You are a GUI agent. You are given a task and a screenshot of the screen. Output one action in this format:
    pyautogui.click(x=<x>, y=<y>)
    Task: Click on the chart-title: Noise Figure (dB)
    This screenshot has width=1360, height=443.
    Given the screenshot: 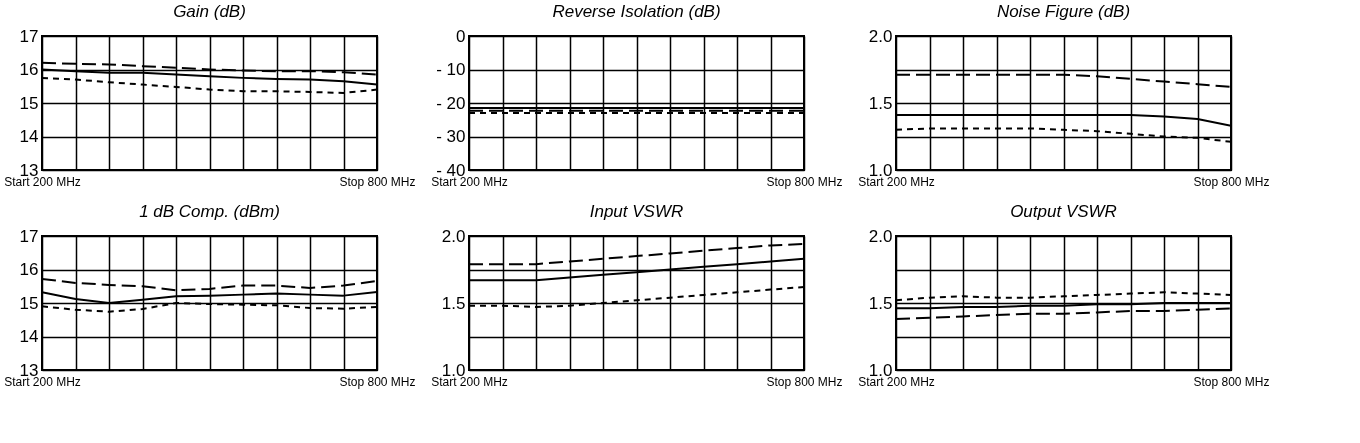 What is the action you would take?
    pyautogui.click(x=1063, y=11)
    